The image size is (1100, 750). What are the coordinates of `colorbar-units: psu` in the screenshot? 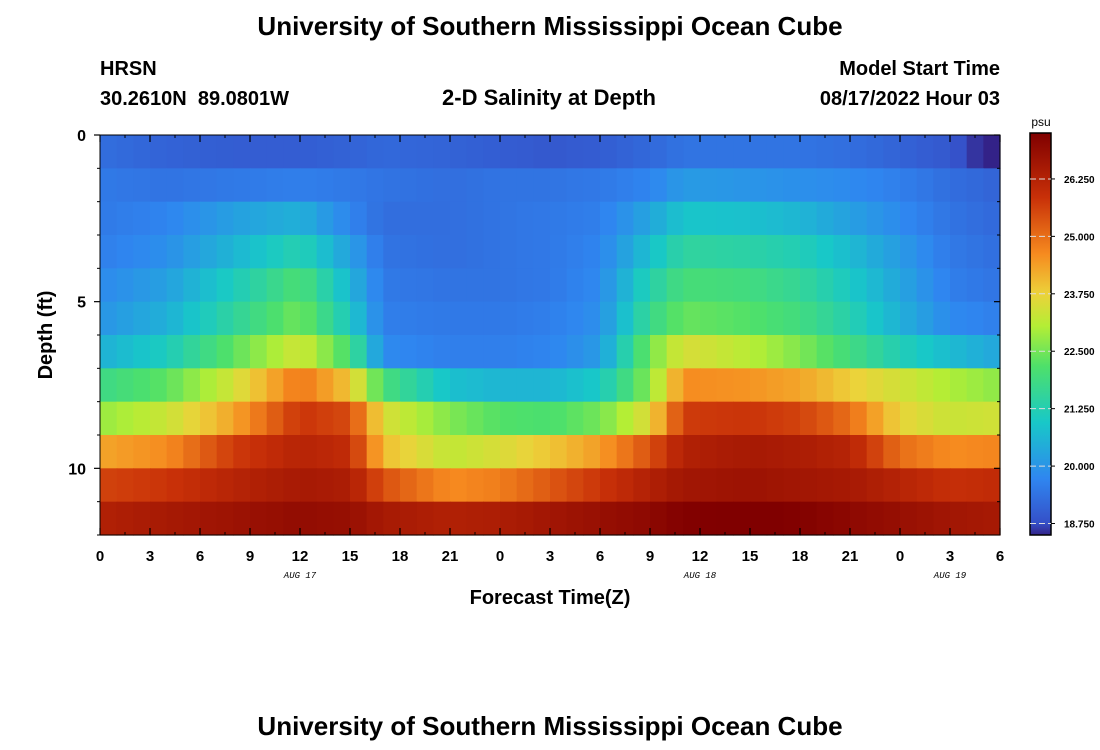 It's located at (1040, 122).